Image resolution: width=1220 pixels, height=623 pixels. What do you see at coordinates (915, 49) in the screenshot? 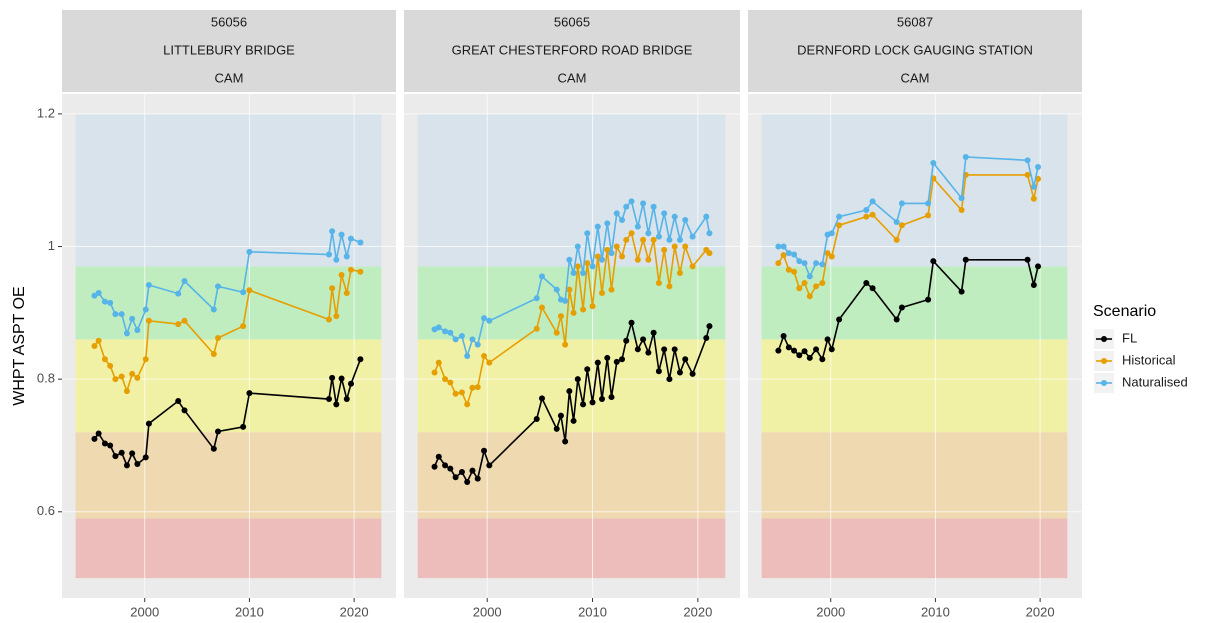
I see `strip-label: DERNFORD LOCK GAUGING STATION` at bounding box center [915, 49].